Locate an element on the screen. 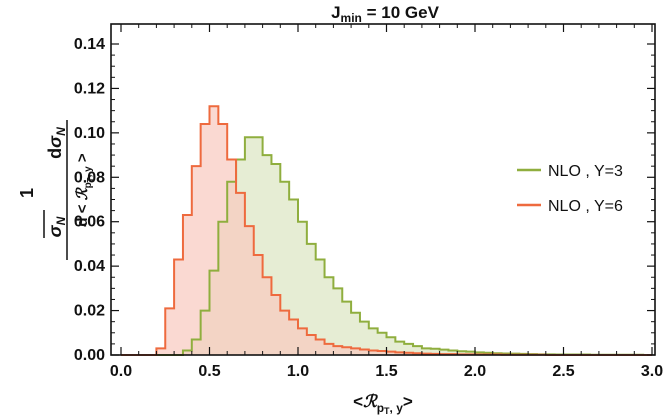 The image size is (664, 417). y-tick-label: 0.12 is located at coordinates (89, 88).